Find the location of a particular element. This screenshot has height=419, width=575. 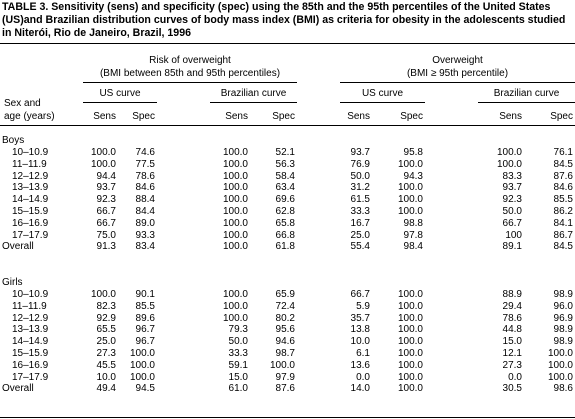

table-cell: 87.6 is located at coordinates (285, 389).